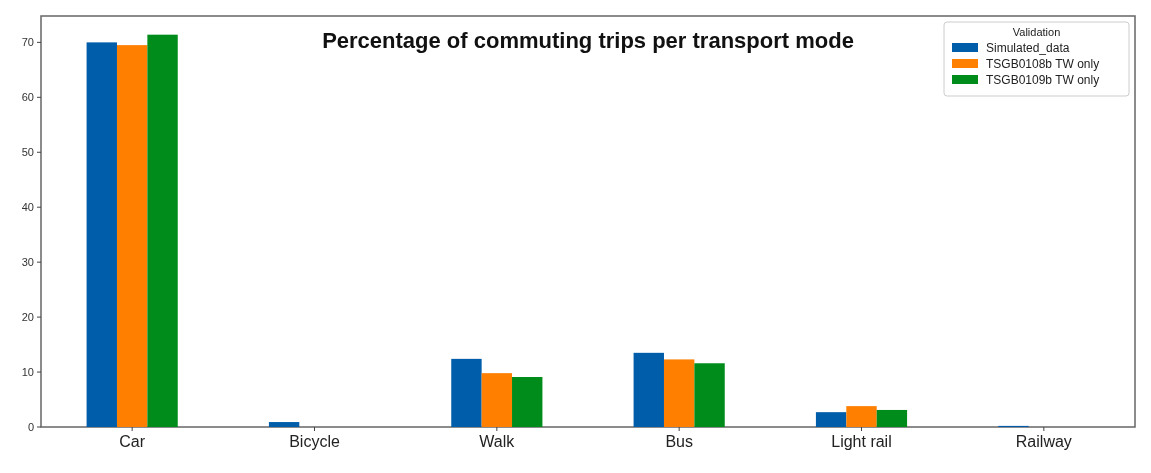  Describe the element at coordinates (679, 441) in the screenshot. I see `x-tick-label: Bus` at that location.